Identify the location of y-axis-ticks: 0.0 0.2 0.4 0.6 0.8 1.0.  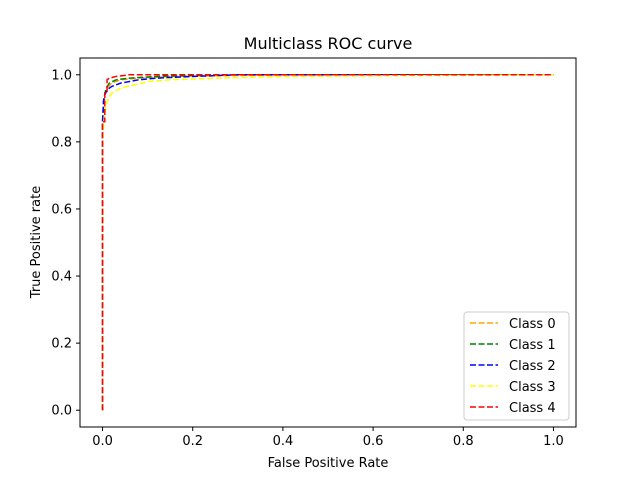
(65, 243).